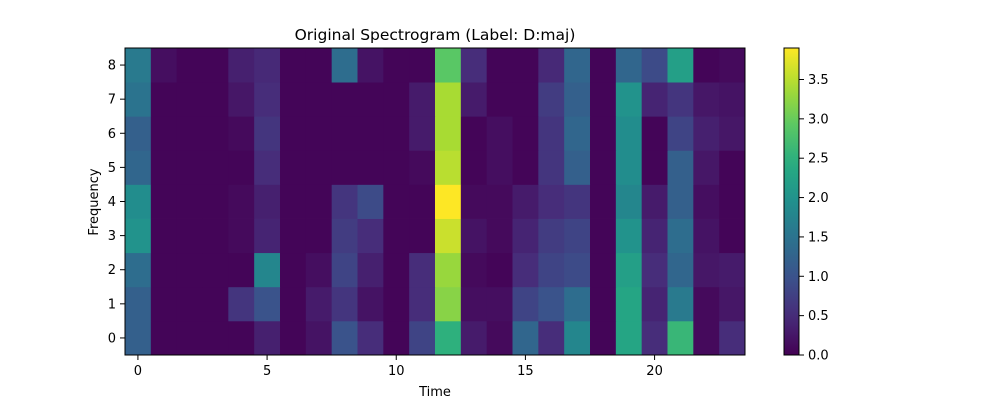  Describe the element at coordinates (525, 371) in the screenshot. I see `x-tick-label: 15` at that location.